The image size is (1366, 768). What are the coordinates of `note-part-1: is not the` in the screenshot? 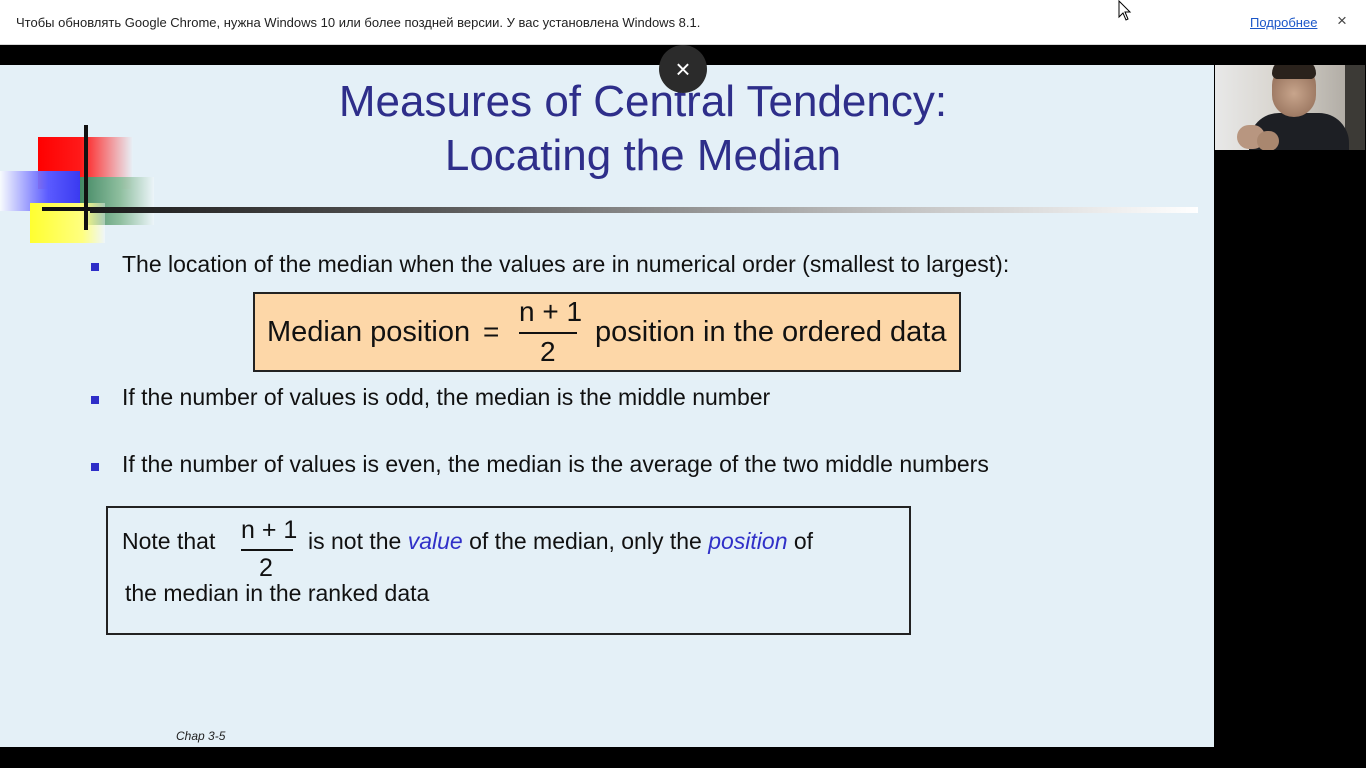 It's located at (355, 541).